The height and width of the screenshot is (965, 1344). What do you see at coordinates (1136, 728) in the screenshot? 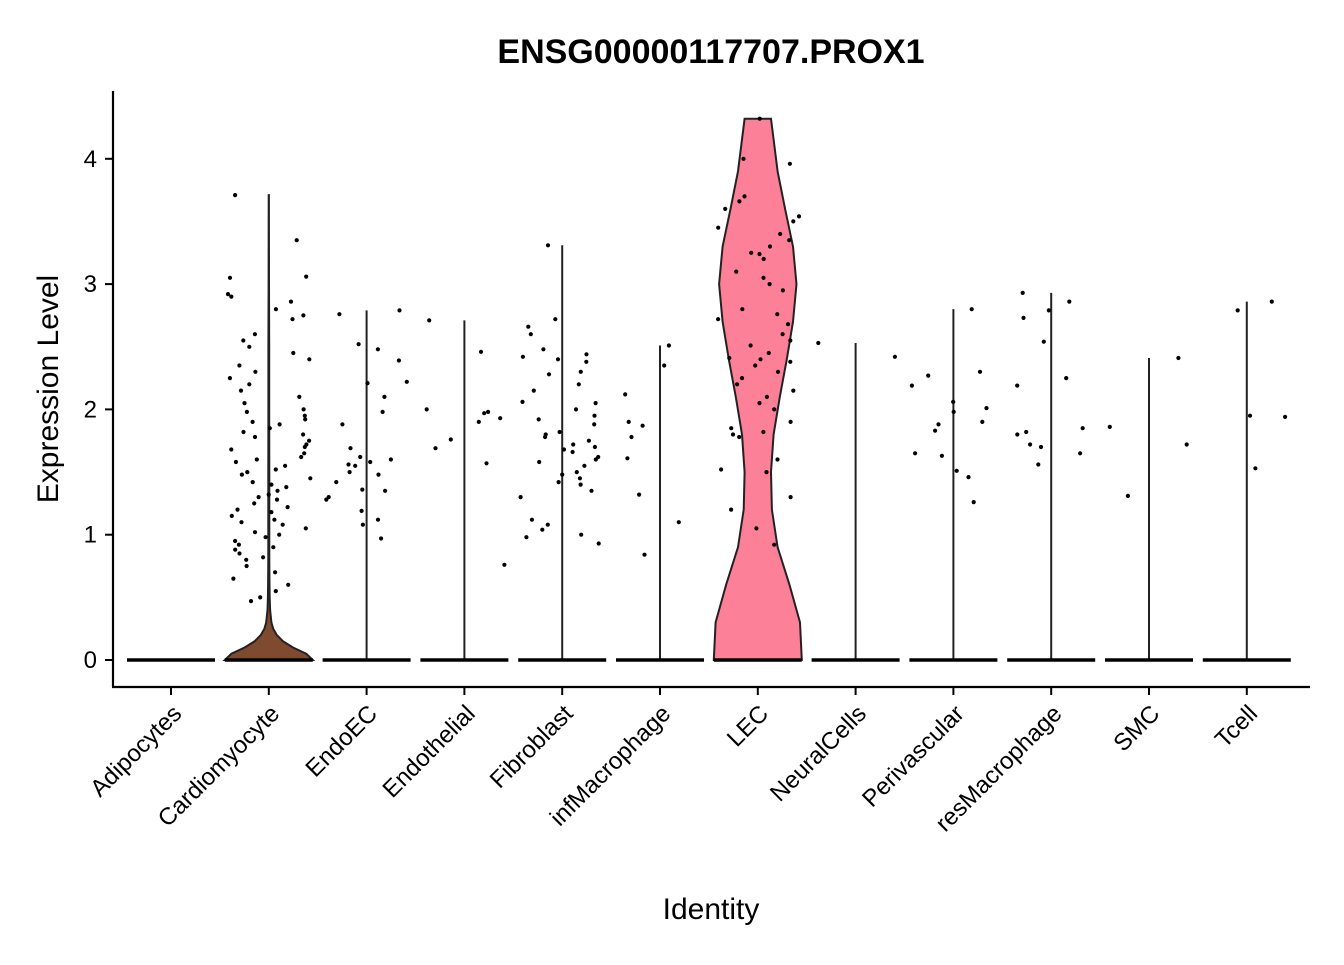
I see `x-tick-label-SMC: SMC` at bounding box center [1136, 728].